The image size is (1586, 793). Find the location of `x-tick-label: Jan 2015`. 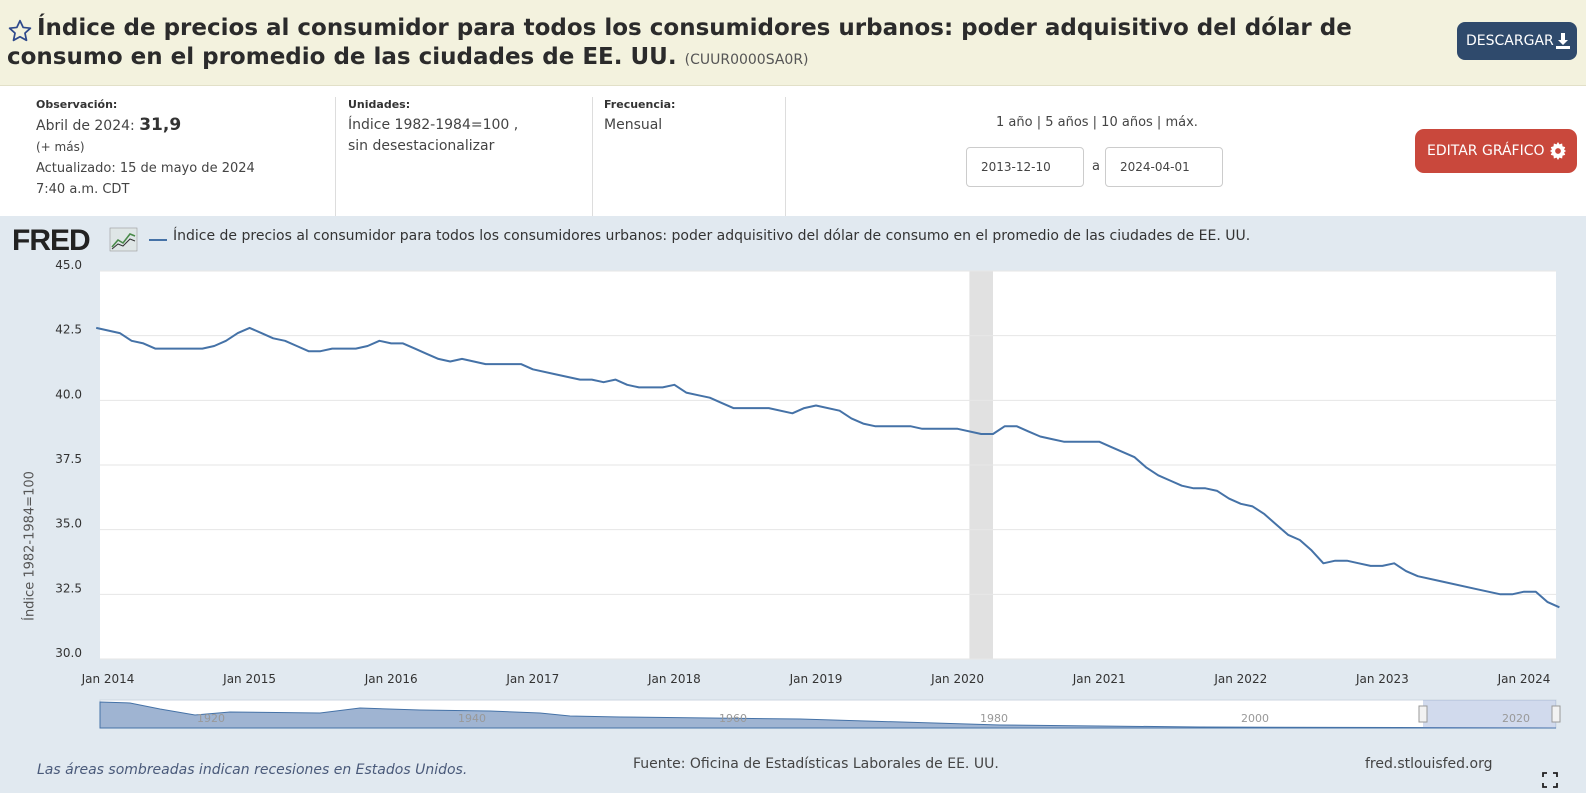

x-tick-label: Jan 2015 is located at coordinates (249, 679).